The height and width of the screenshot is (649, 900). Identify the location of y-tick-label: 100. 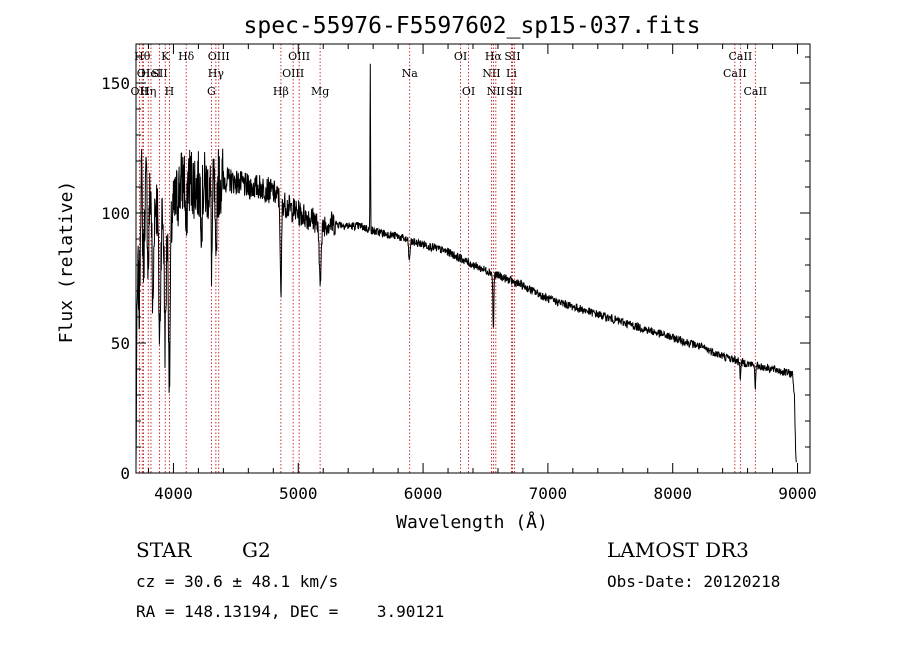
(115, 213).